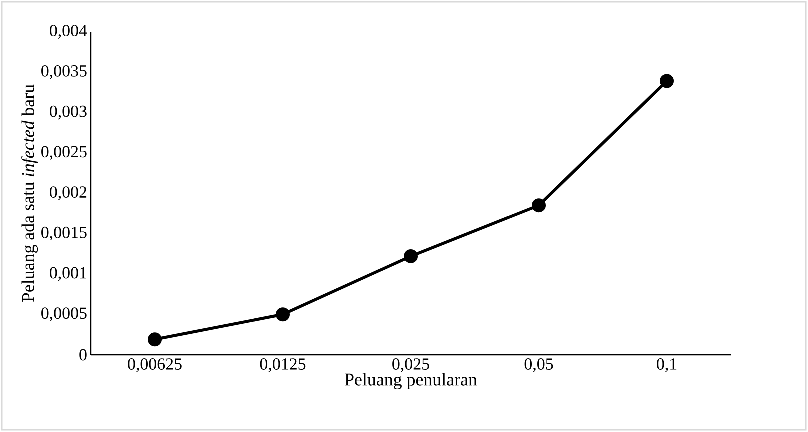 This screenshot has width=808, height=432. What do you see at coordinates (83, 355) in the screenshot?
I see `y-tick-label: 0` at bounding box center [83, 355].